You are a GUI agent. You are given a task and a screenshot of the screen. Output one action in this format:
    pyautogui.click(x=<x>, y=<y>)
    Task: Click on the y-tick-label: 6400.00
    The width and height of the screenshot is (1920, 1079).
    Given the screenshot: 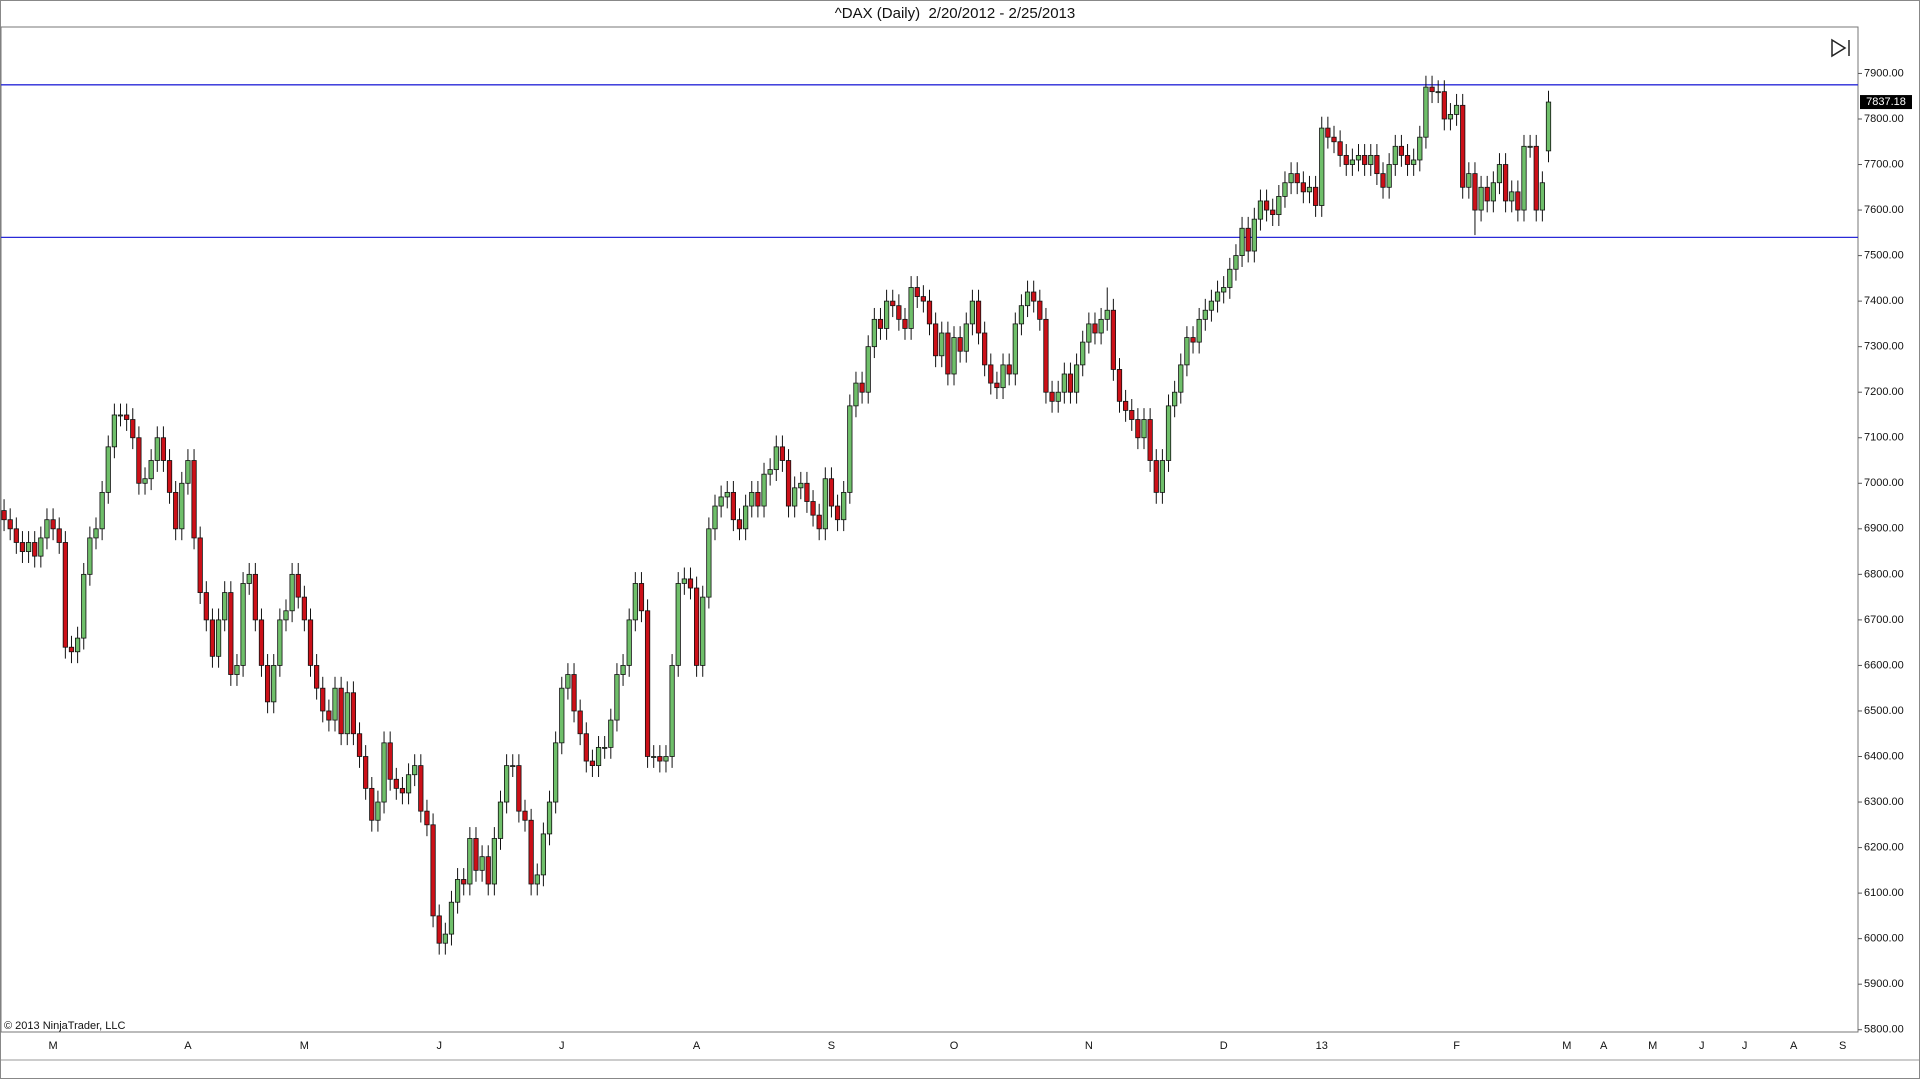 What is the action you would take?
    pyautogui.click(x=1884, y=756)
    